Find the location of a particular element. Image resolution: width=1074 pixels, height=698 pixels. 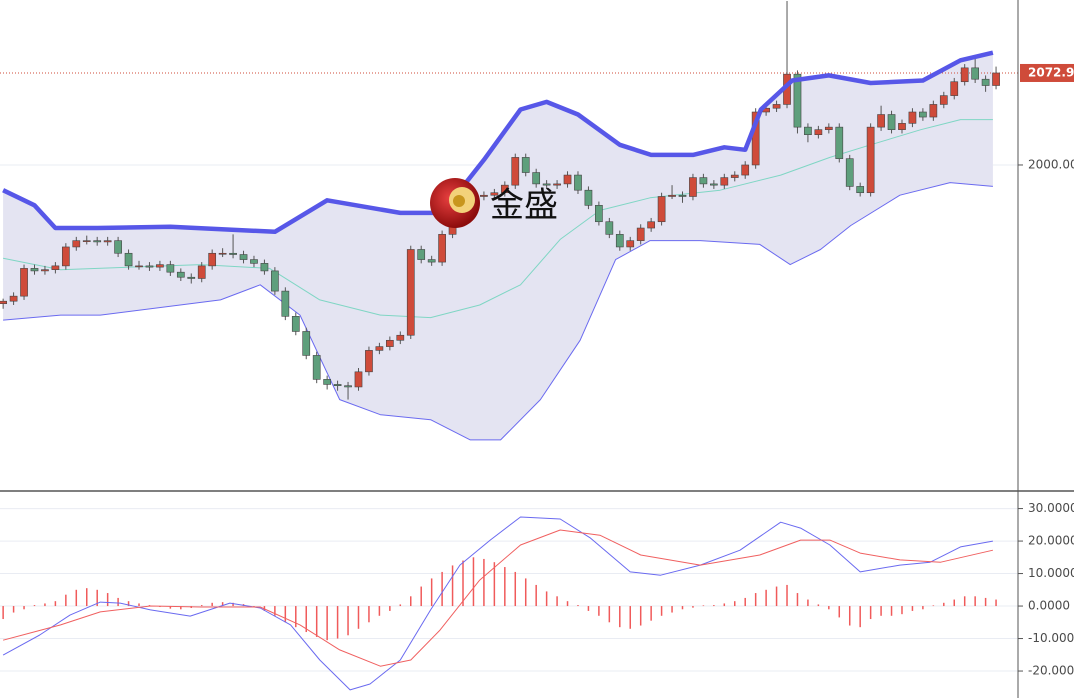

logo-core is located at coordinates (459, 201).